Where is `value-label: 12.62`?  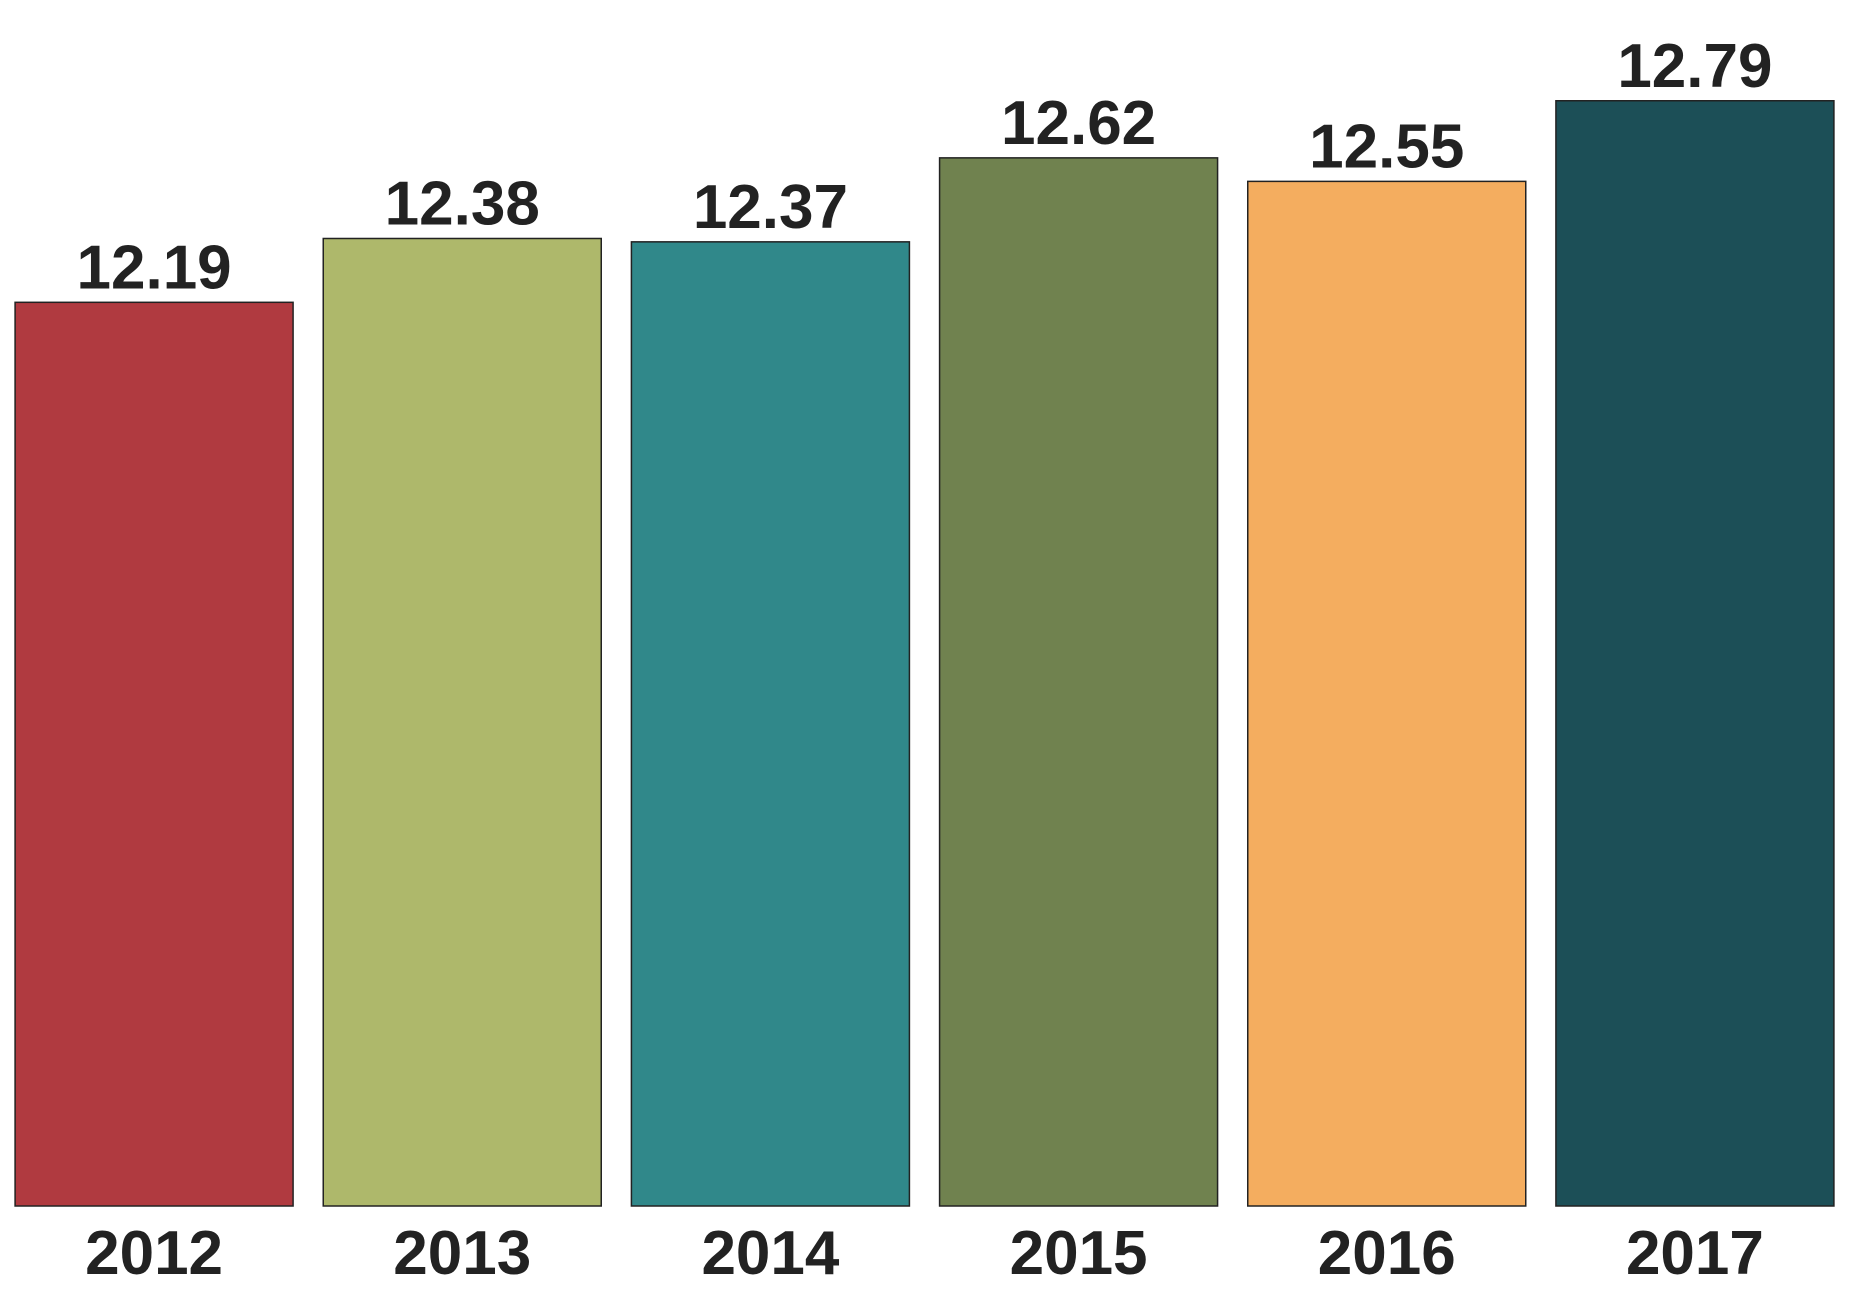
value-label: 12.62 is located at coordinates (1078, 123).